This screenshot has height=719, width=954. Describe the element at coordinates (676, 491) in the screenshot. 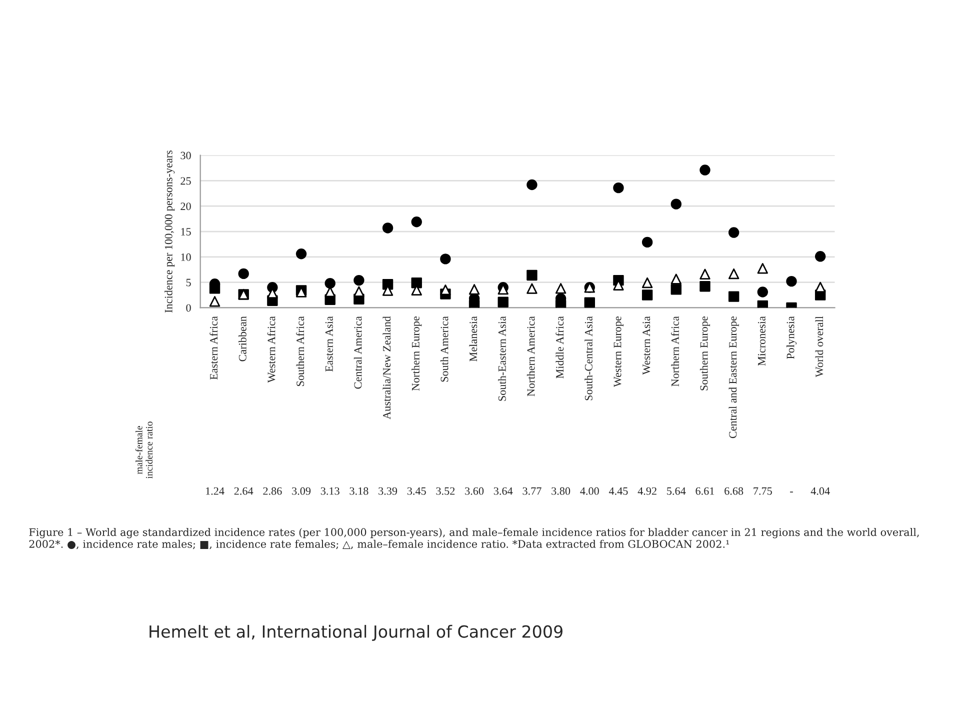

I see `data-label: 5.64` at that location.